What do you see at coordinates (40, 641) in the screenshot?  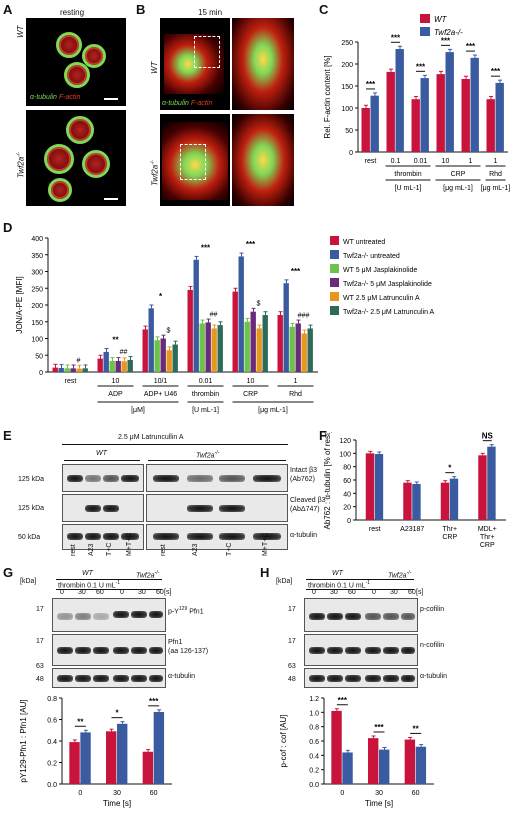 I see `g-kda-2: 17` at bounding box center [40, 641].